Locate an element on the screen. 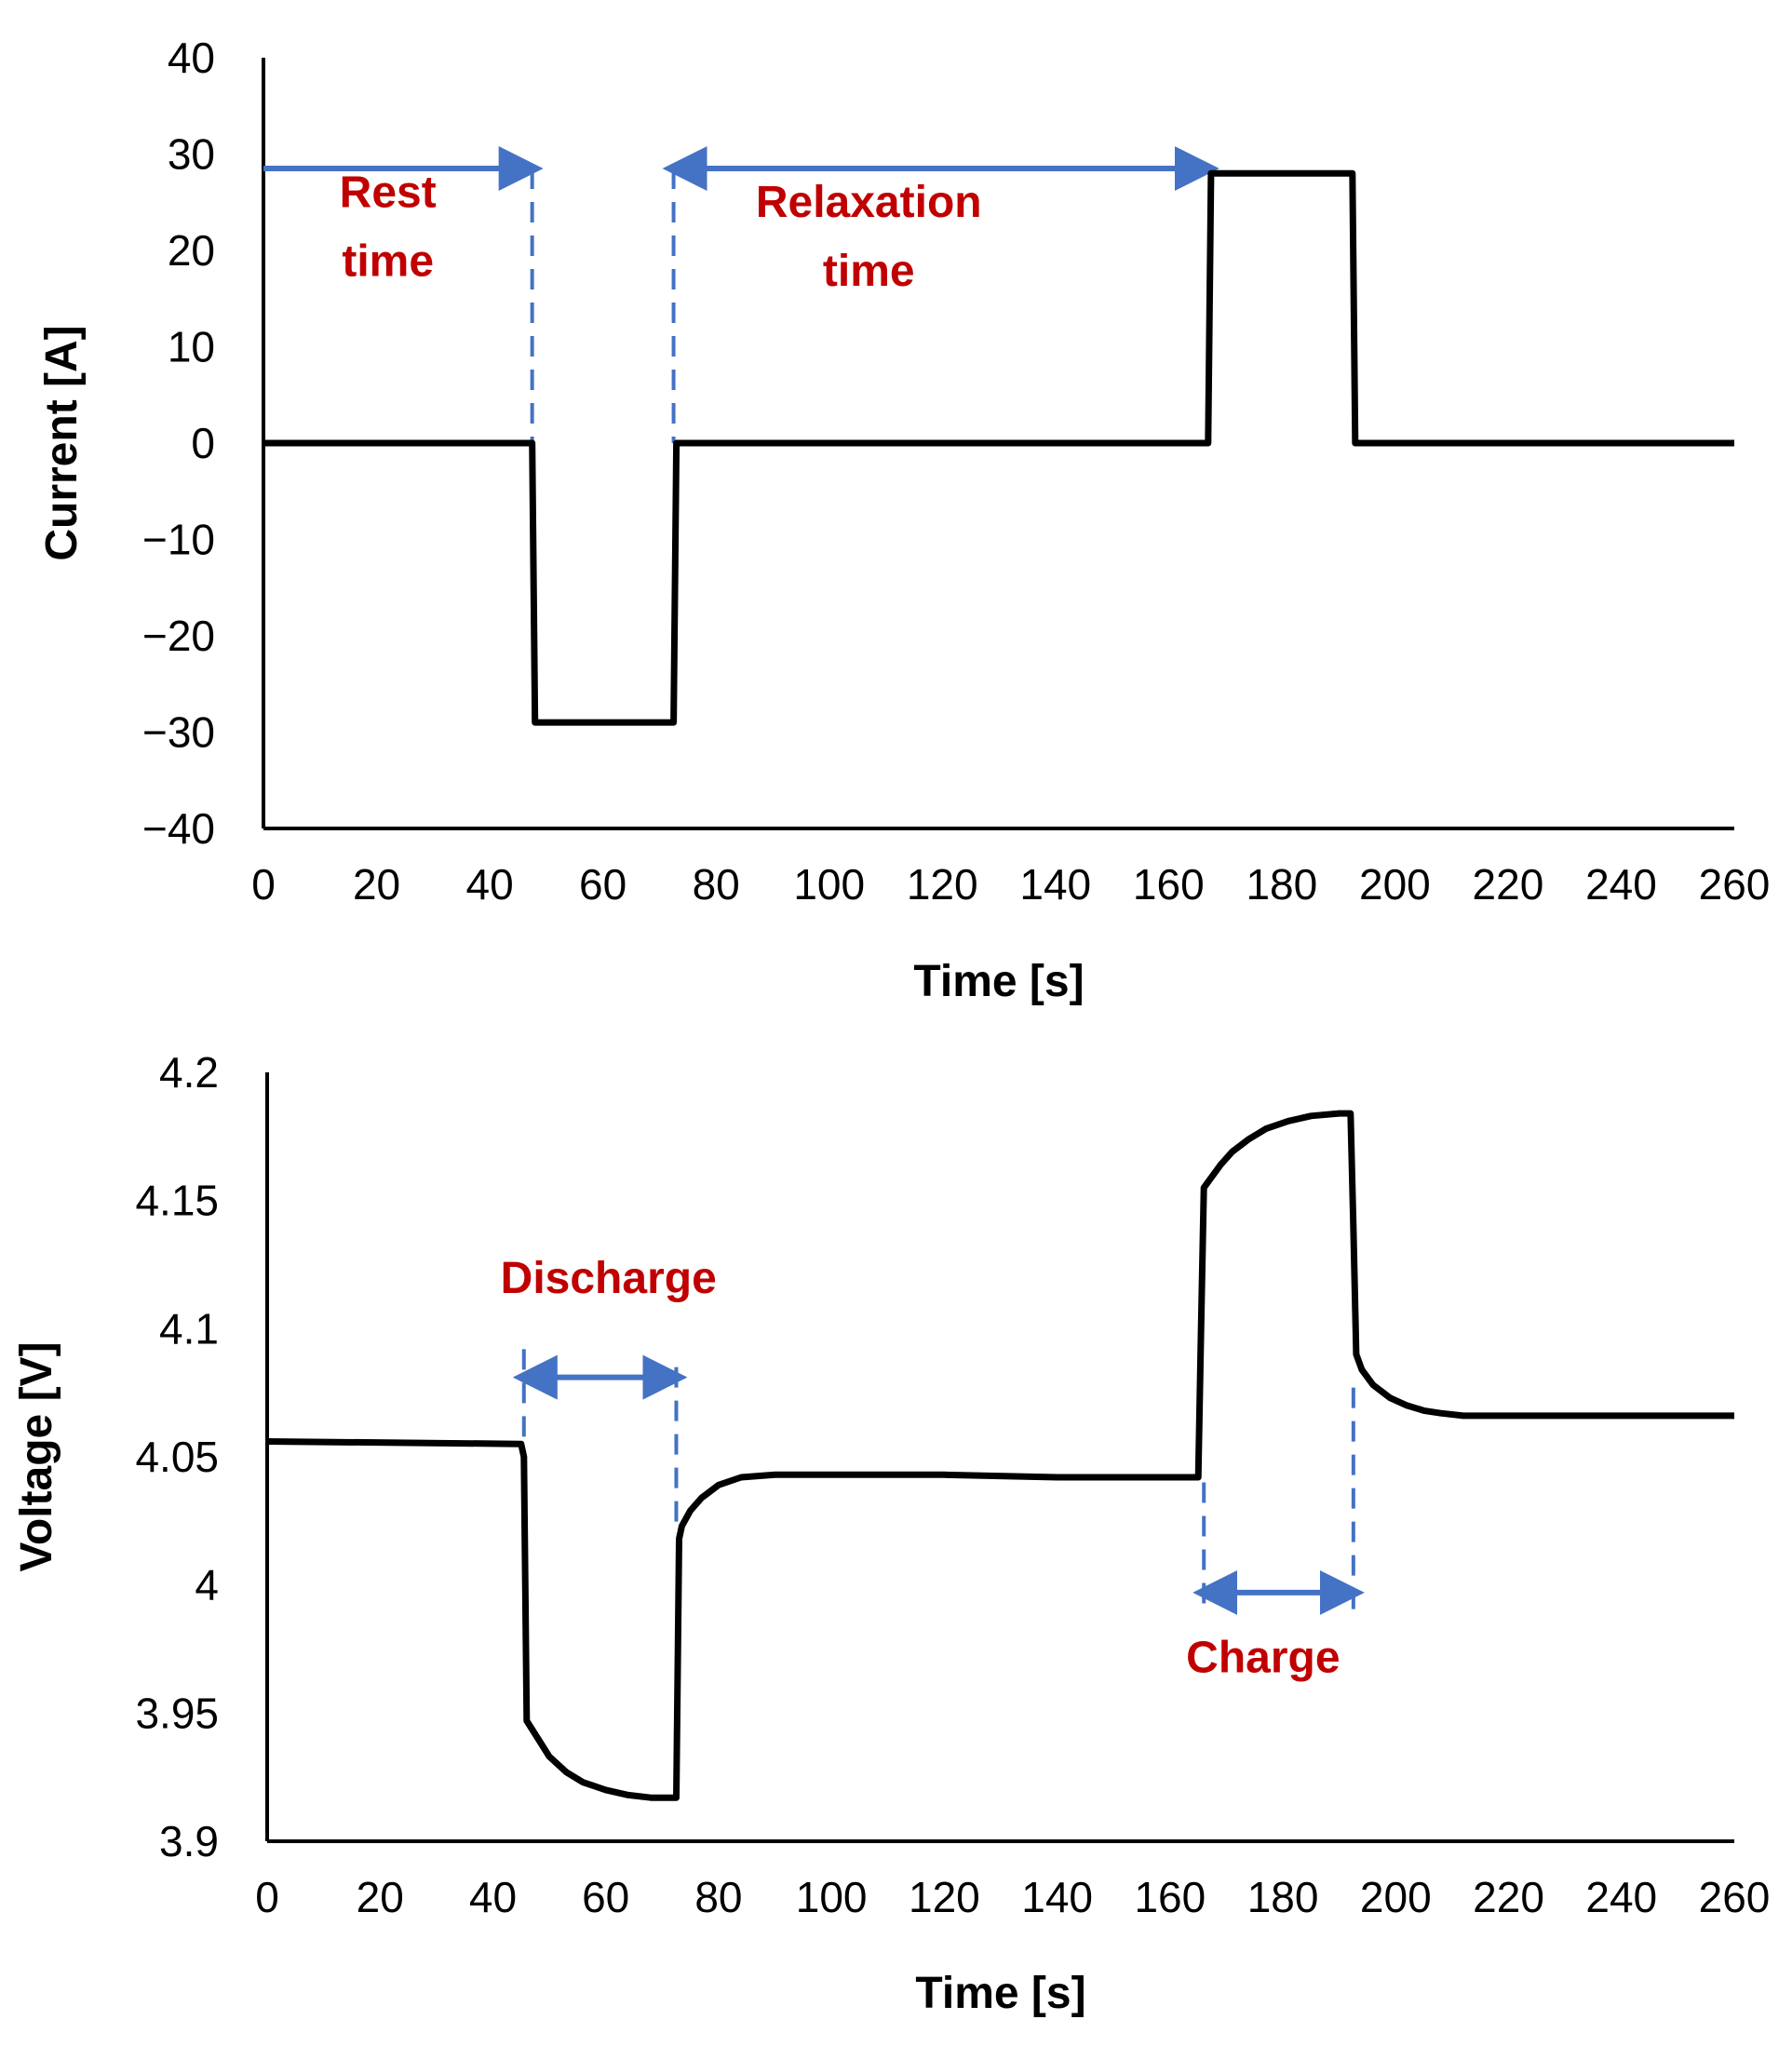  y-tick-label: −30 is located at coordinates (178, 732).